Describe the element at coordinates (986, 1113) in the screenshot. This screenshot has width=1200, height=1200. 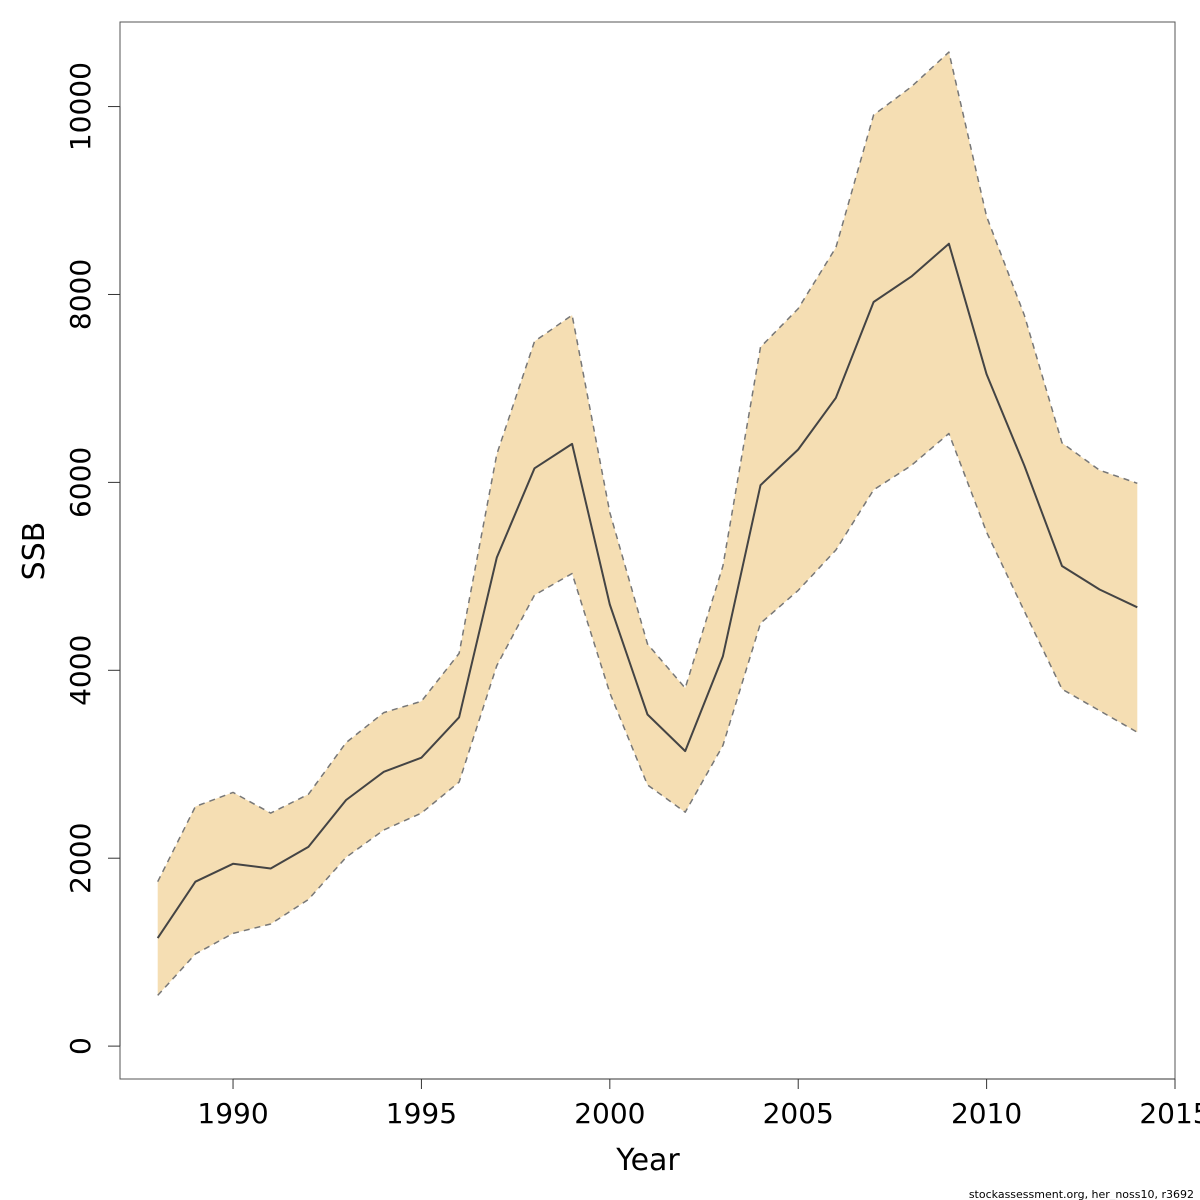
I see `x-tick-label: 2010` at that location.